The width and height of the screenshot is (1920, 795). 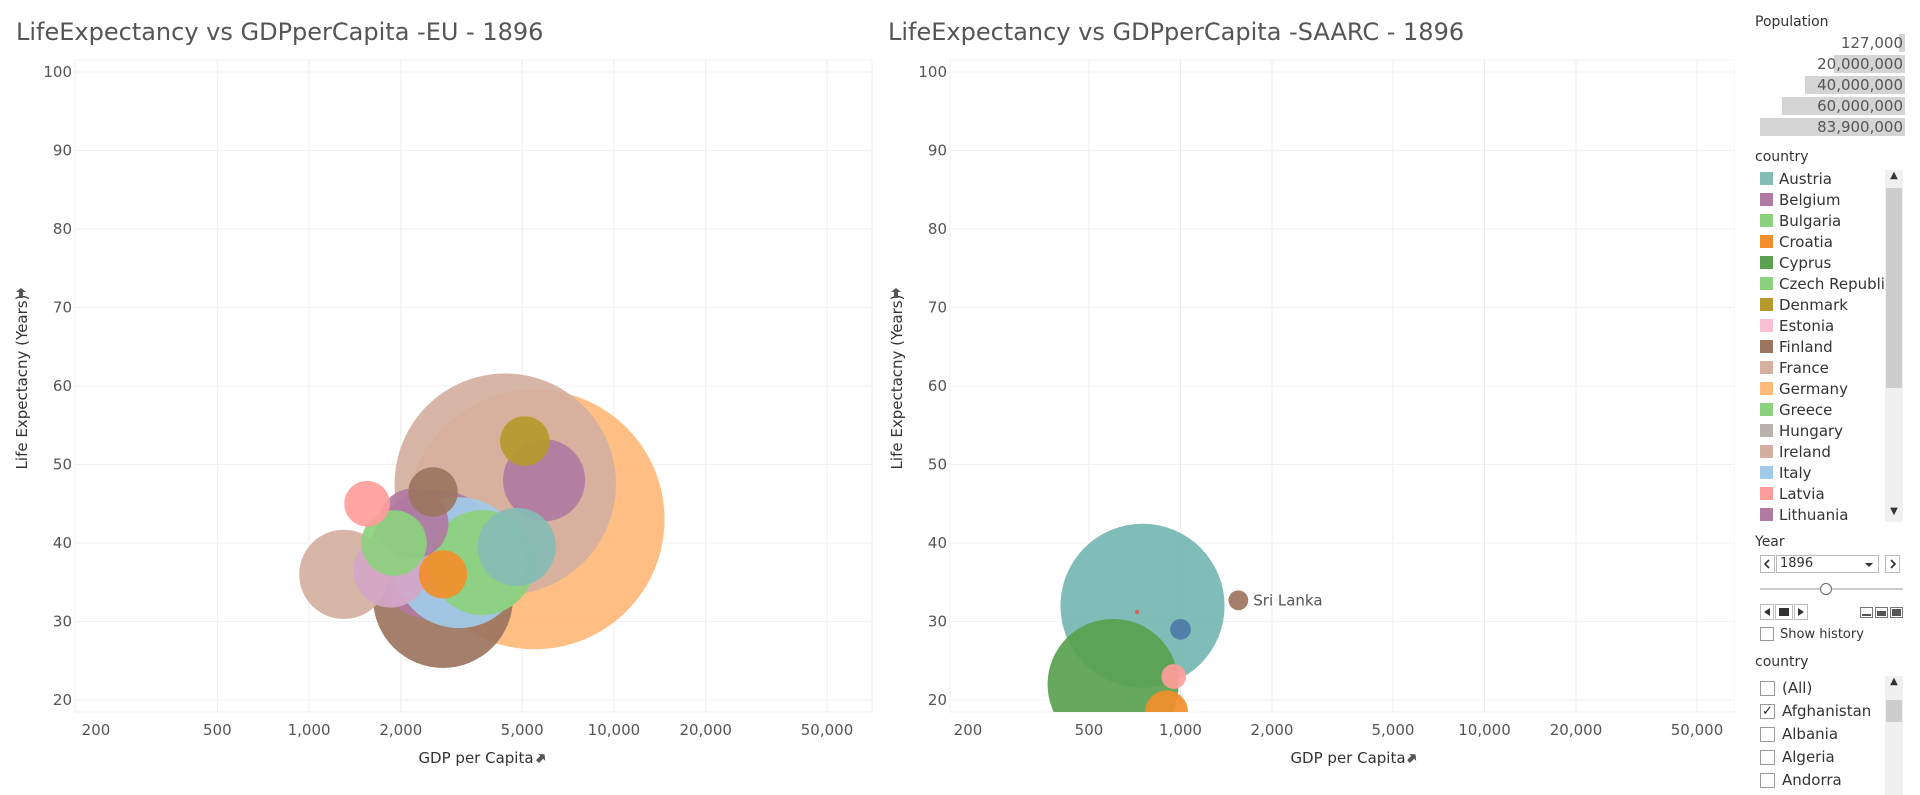 What do you see at coordinates (1796, 409) in the screenshot?
I see `legend-item: Greece` at bounding box center [1796, 409].